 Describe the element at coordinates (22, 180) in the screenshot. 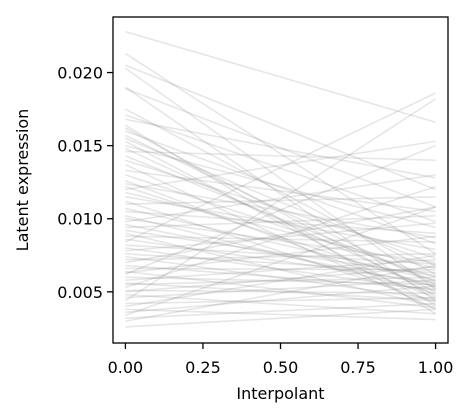

I see `y-axis-label: Latent expression` at that location.